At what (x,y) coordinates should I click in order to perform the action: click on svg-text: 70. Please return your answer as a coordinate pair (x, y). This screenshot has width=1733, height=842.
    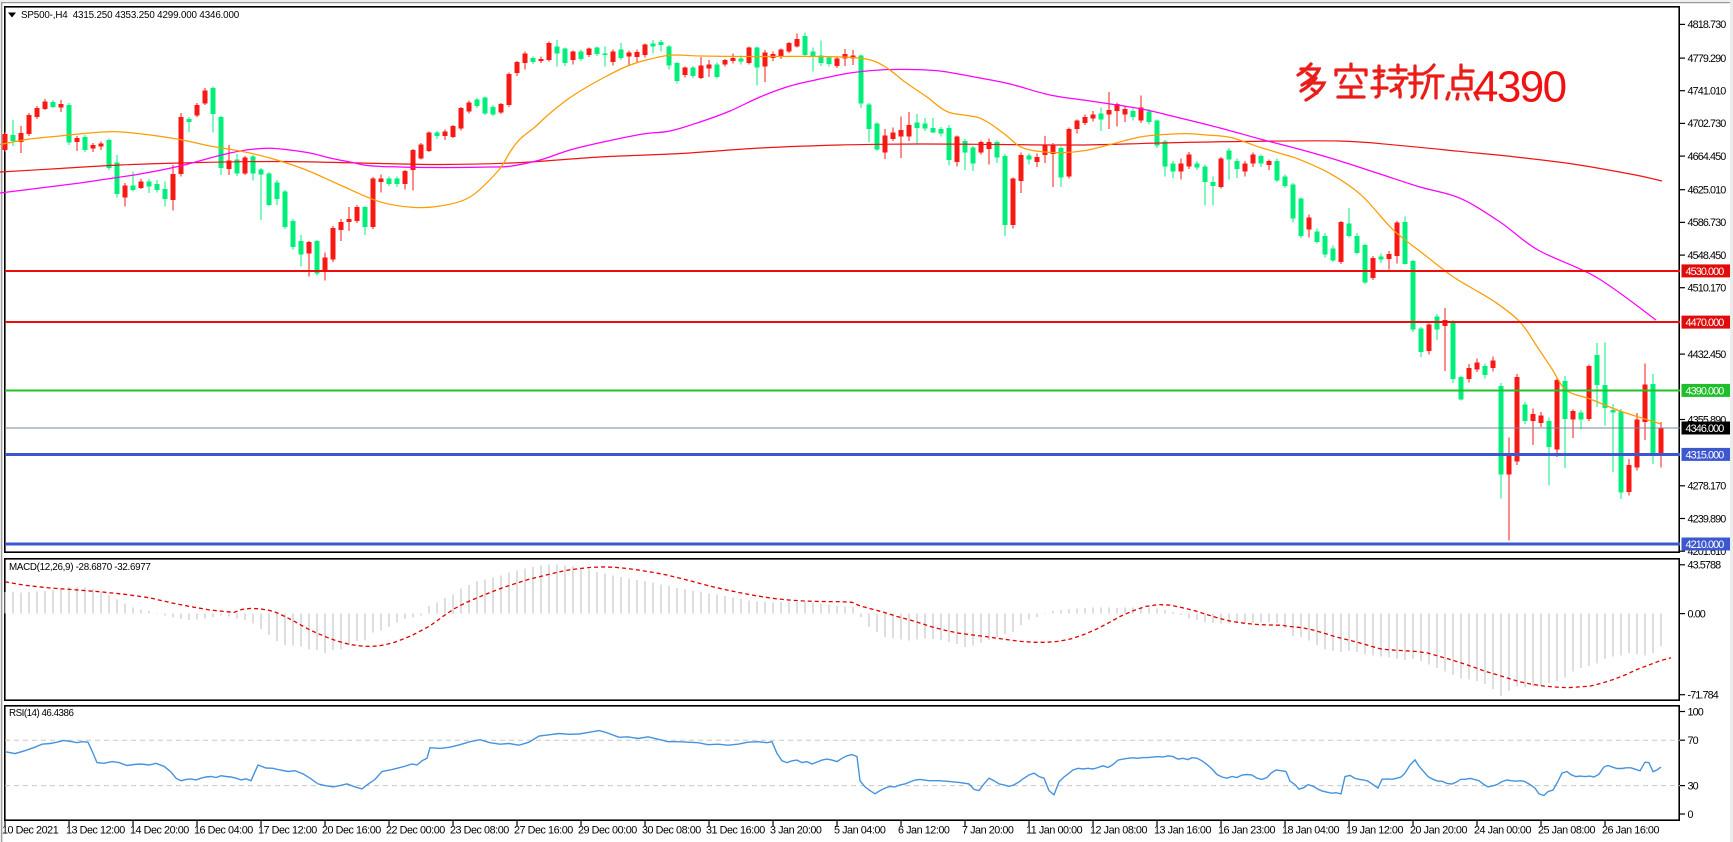
    Looking at the image, I should click on (1693, 741).